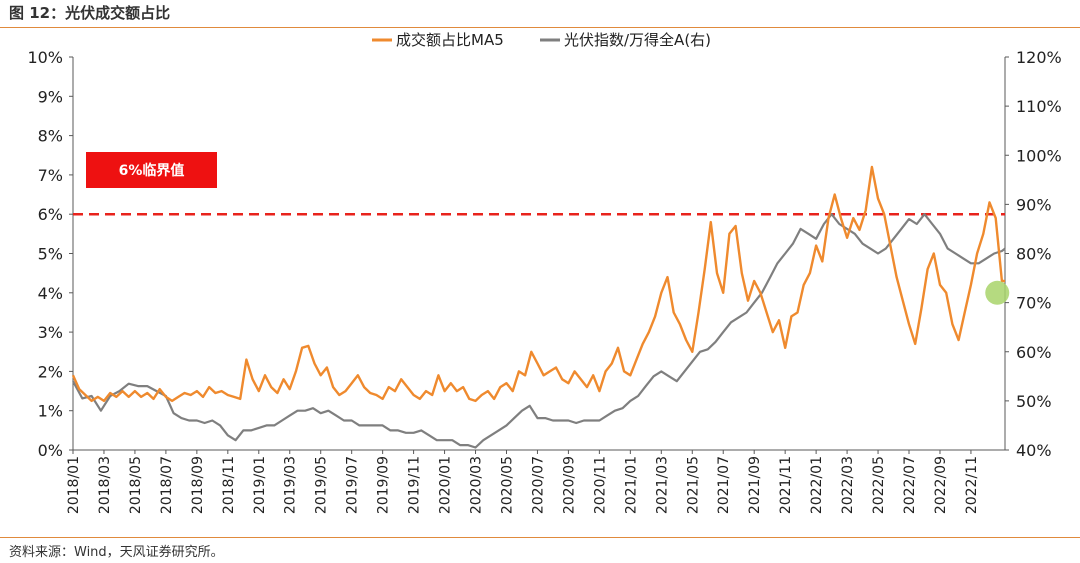 The height and width of the screenshot is (563, 1080). What do you see at coordinates (477, 485) in the screenshot?
I see `x-tick-label: 2020/03` at bounding box center [477, 485].